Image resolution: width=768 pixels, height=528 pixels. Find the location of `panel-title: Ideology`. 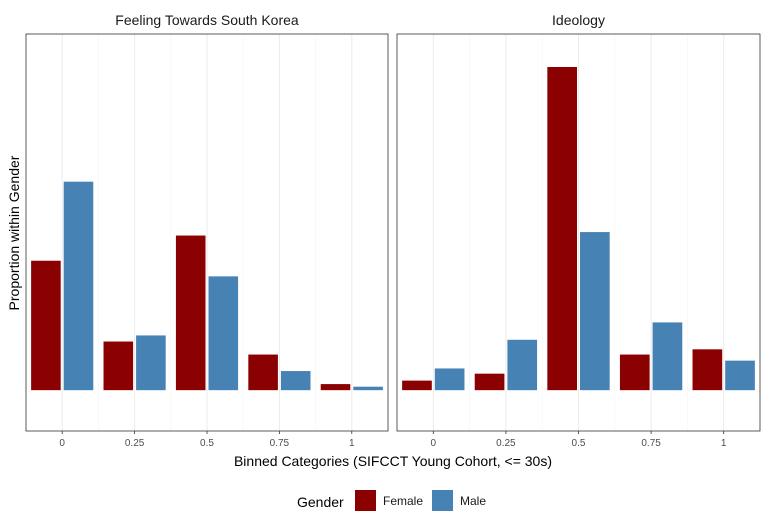

panel-title: Ideology is located at coordinates (578, 20).